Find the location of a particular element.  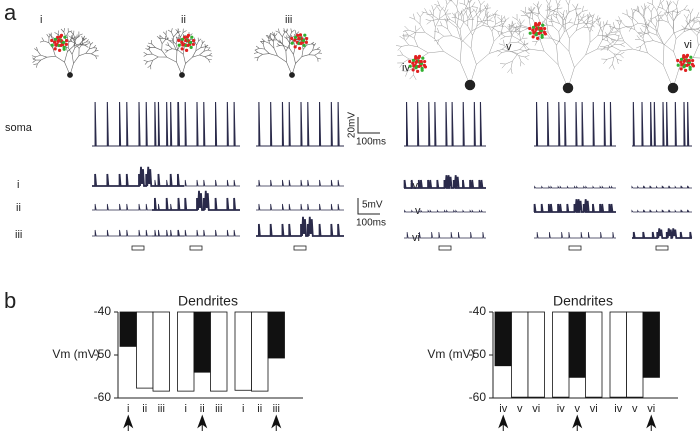

cell-label: iv is located at coordinates (406, 68).